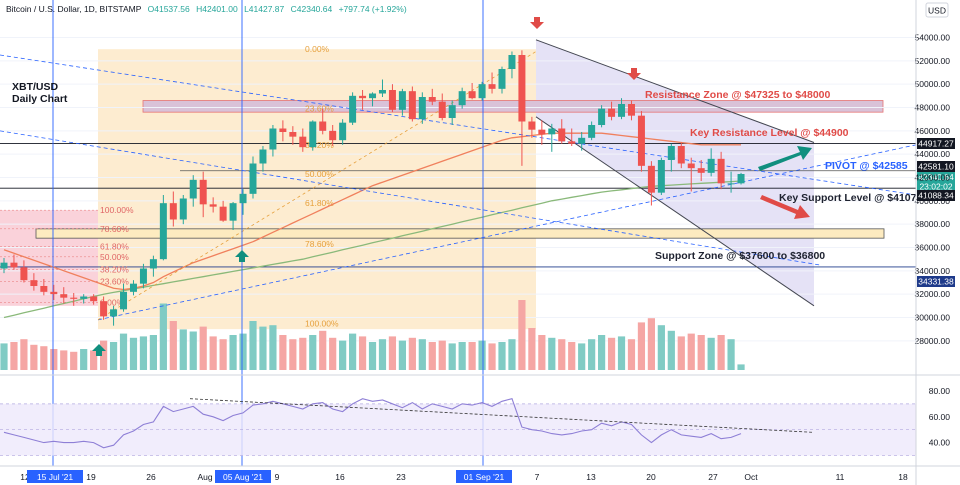  Describe the element at coordinates (933, 38) in the screenshot. I see `y-tick-label: 54000.00` at that location.